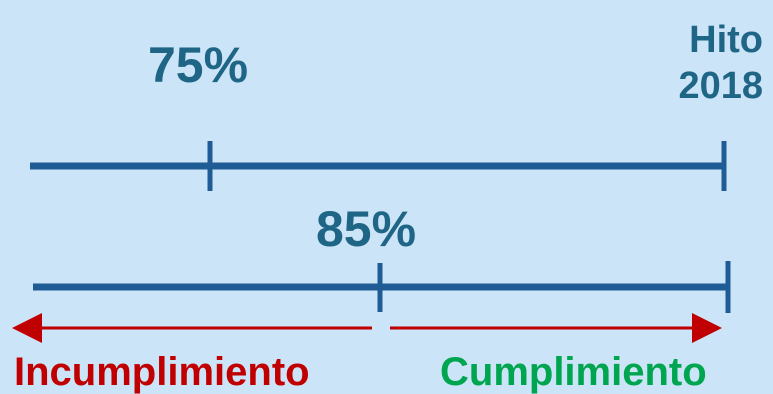 The image size is (773, 394). What do you see at coordinates (726, 40) in the screenshot?
I see `milestone-label-line1: Hito` at bounding box center [726, 40].